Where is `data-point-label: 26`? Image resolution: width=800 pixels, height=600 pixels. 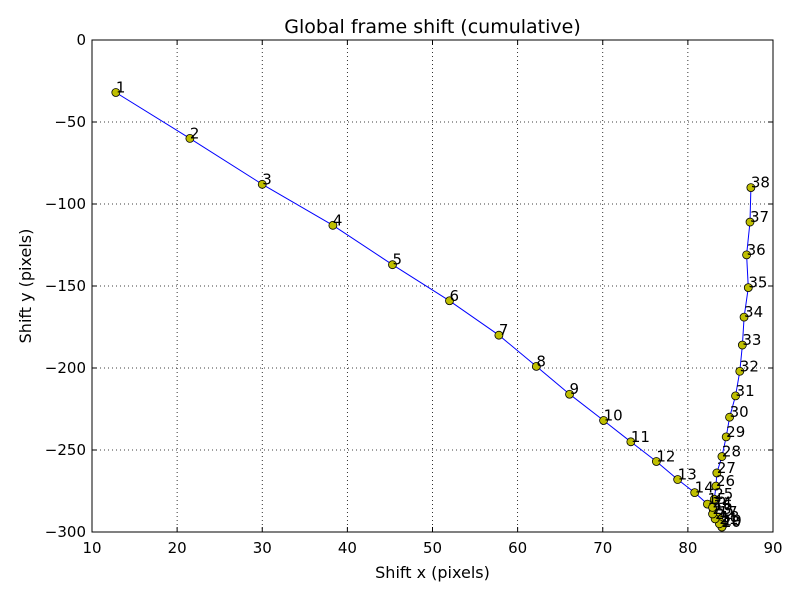 data-point-label: 26 is located at coordinates (725, 481).